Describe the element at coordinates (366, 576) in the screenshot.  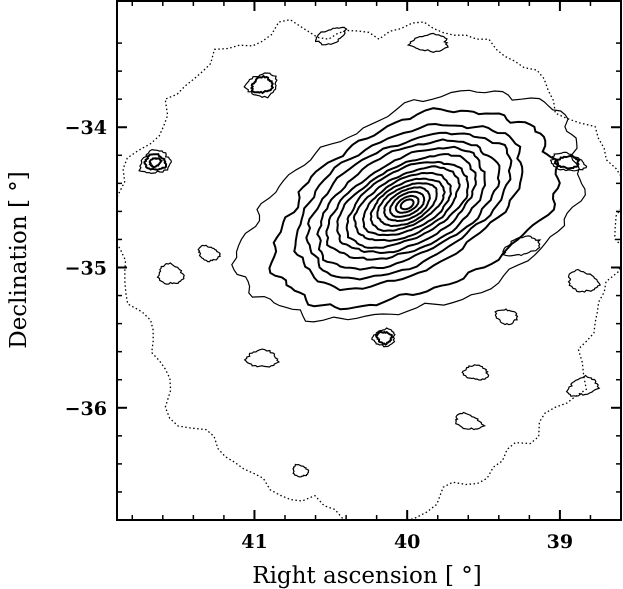
I see `x-axis-title: Right ascension [ °]` at that location.